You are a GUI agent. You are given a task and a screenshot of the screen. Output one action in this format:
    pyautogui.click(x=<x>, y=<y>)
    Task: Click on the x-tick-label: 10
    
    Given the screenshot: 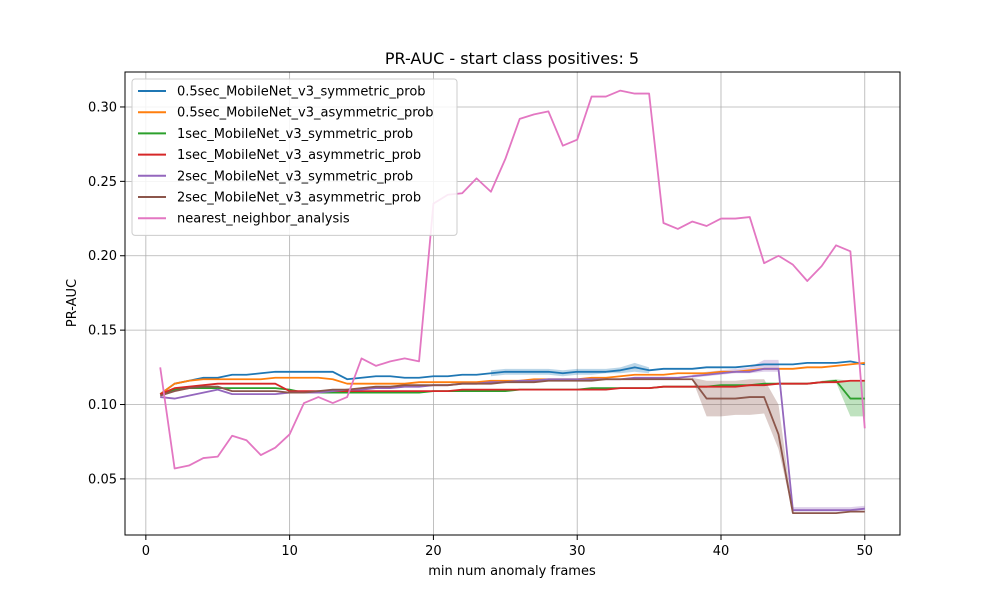 What is the action you would take?
    pyautogui.click(x=289, y=551)
    